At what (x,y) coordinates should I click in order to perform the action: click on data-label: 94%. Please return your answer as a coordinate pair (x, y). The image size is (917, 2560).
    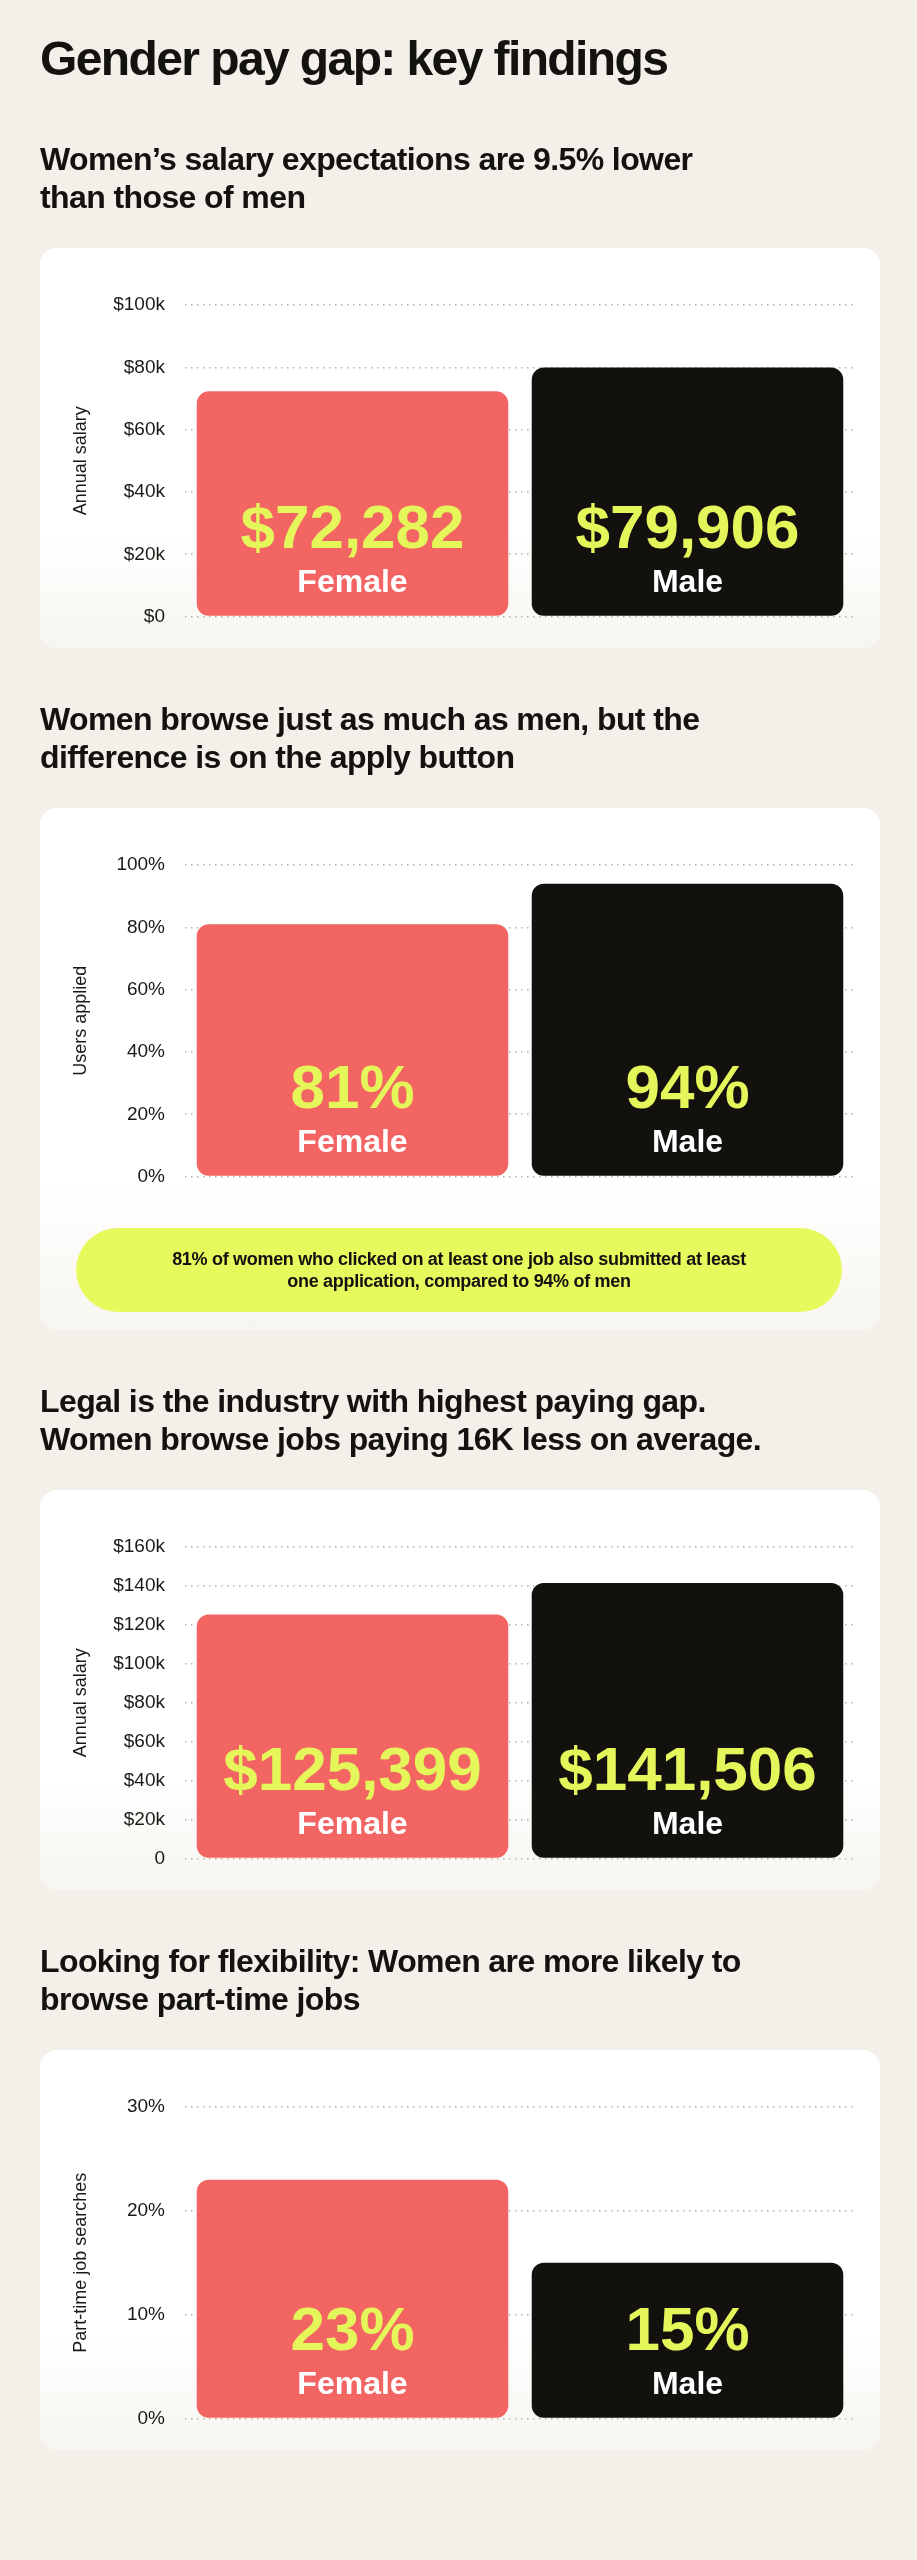
    Looking at the image, I should click on (687, 1086).